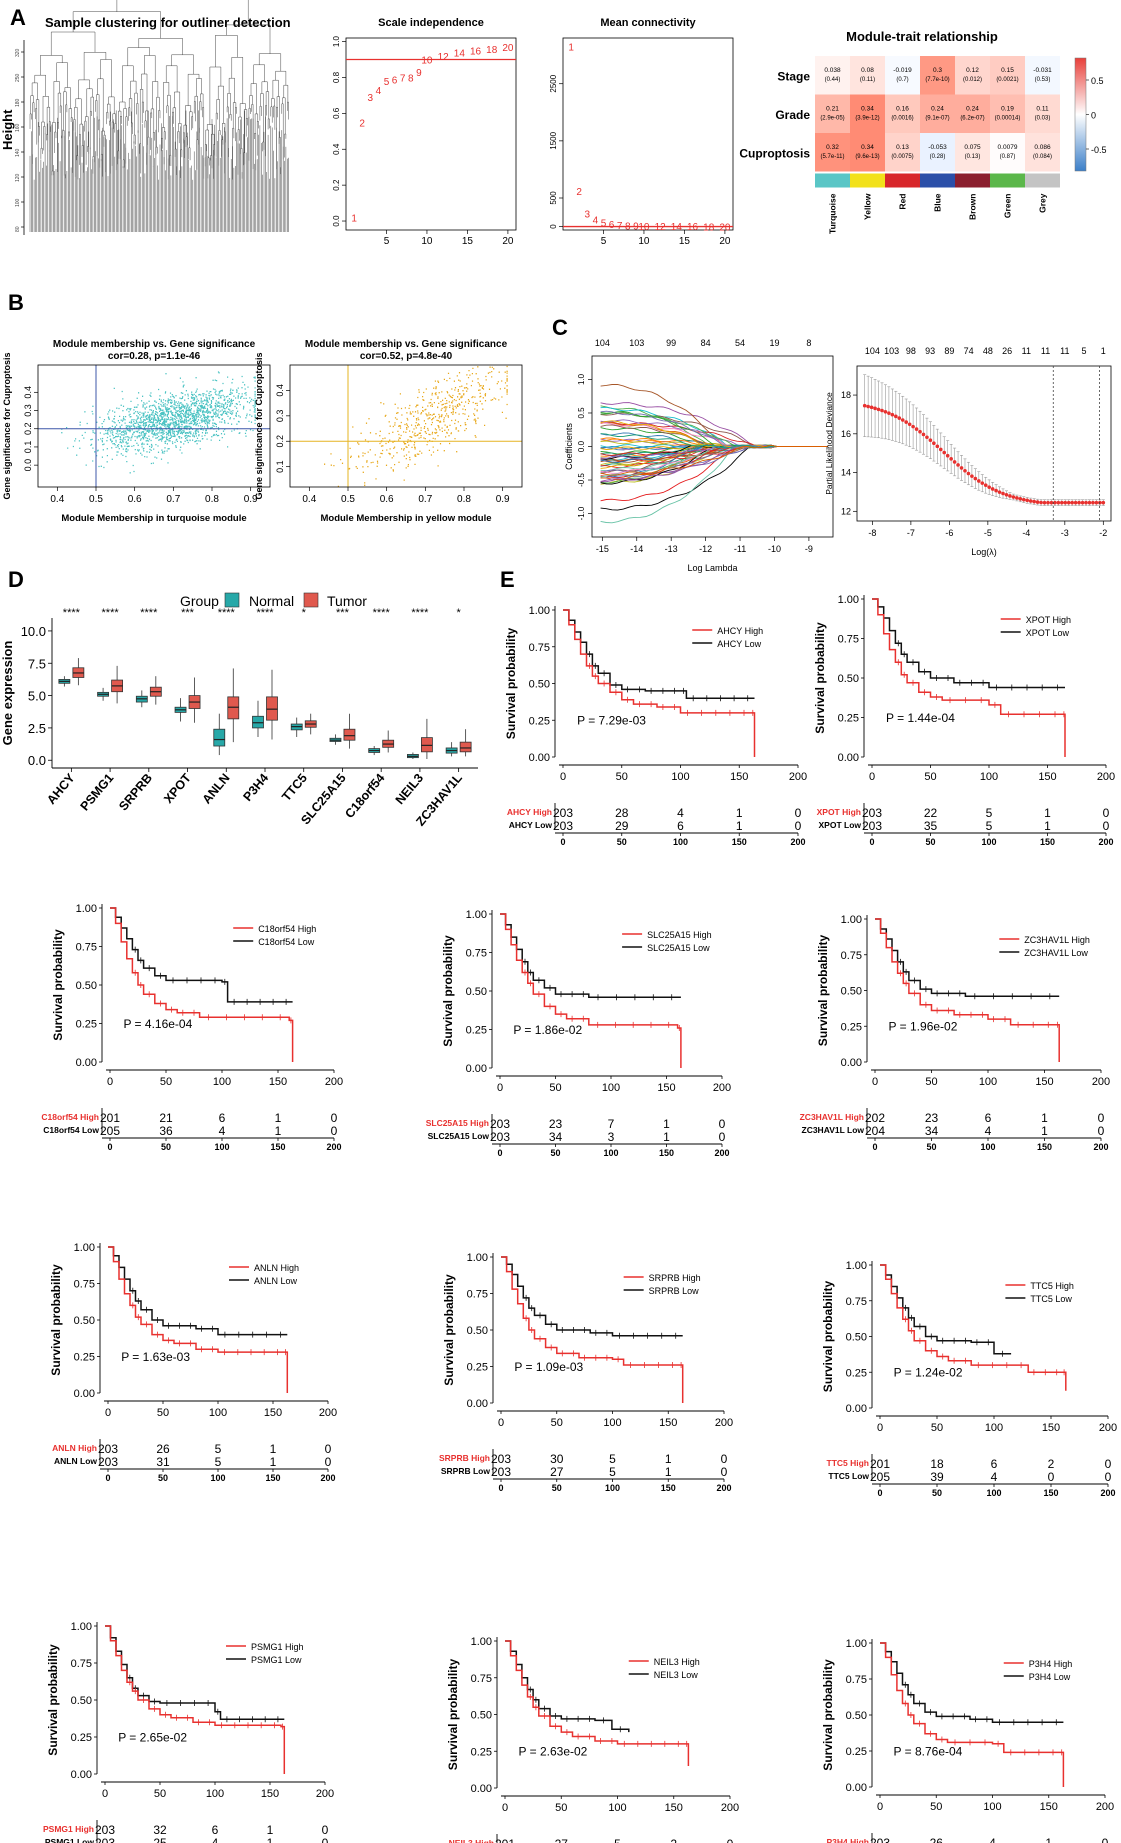  What do you see at coordinates (563, 813) in the screenshot?
I see `km-risk-high-count: 203` at bounding box center [563, 813].